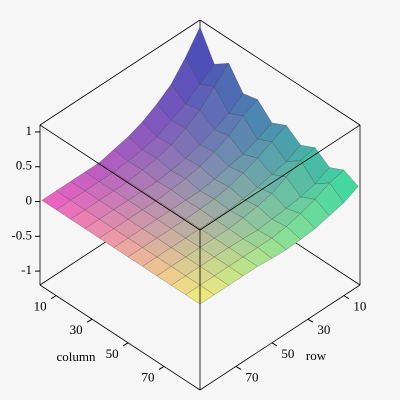 The width and height of the screenshot is (400, 400). Describe the element at coordinates (287, 353) in the screenshot. I see `y-tick-label: 50` at that location.